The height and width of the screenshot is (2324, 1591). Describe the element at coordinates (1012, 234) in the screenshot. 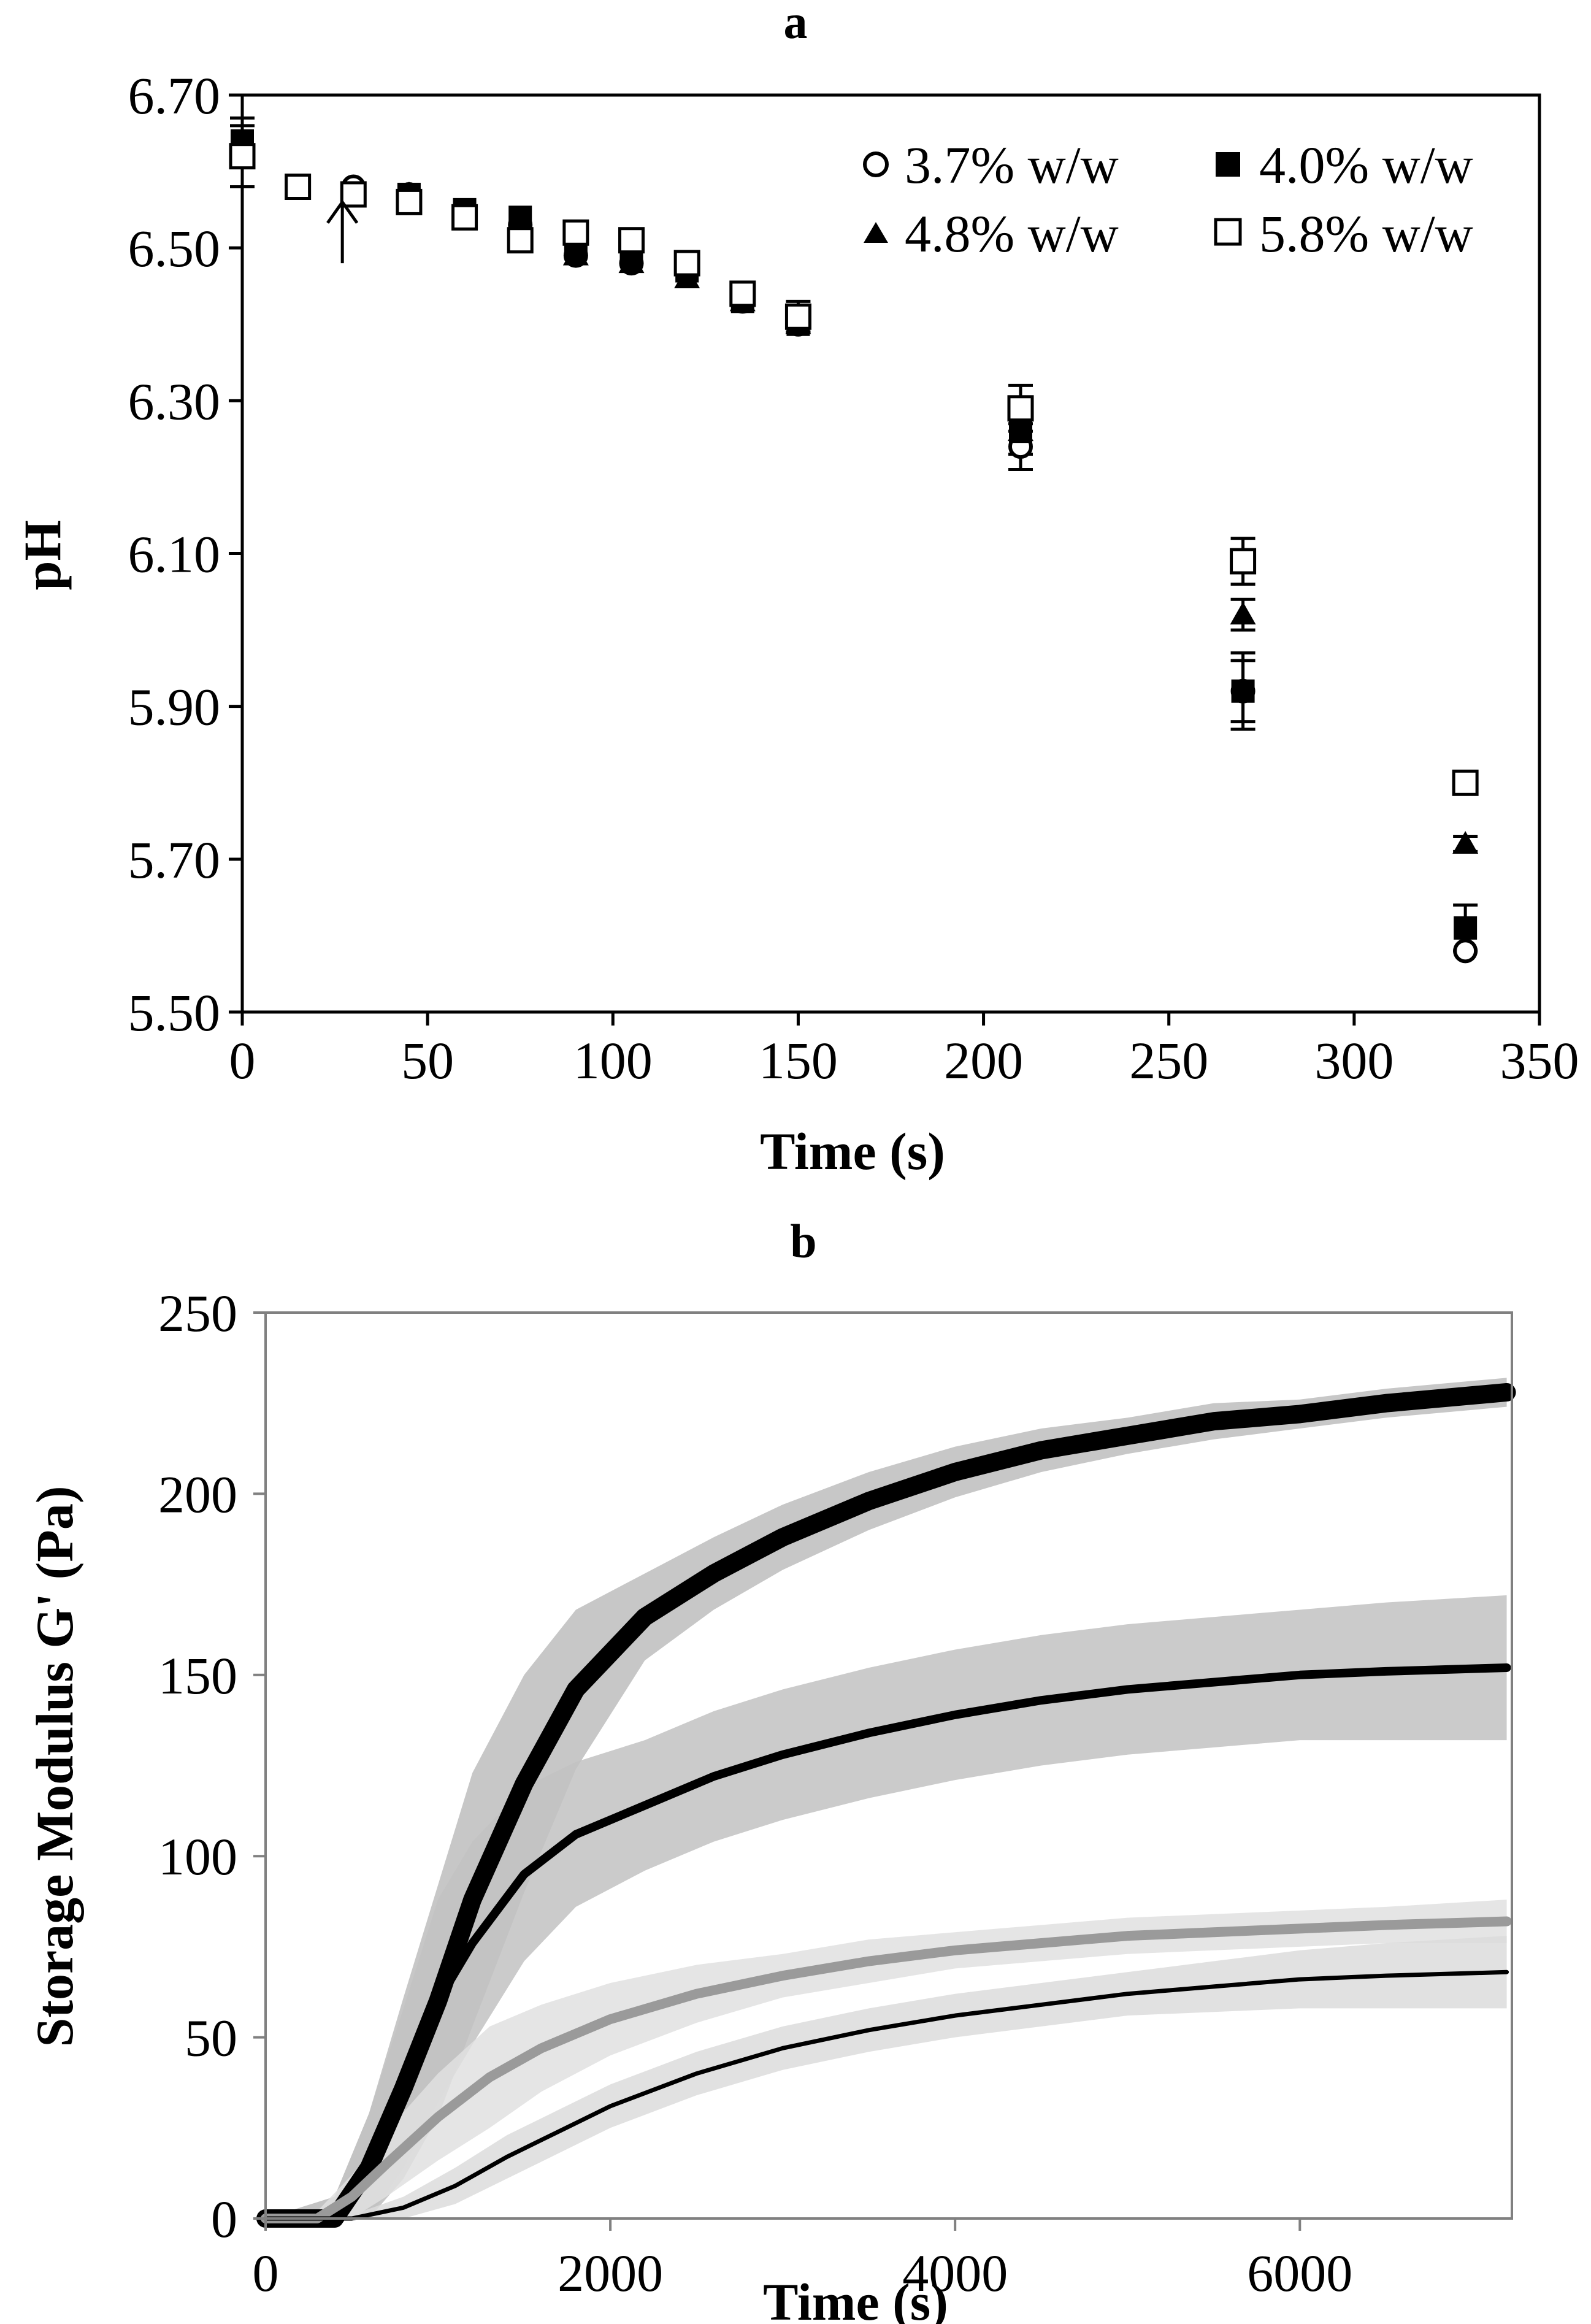

I see `legend-label-4-8: 4.8% w/w` at that location.